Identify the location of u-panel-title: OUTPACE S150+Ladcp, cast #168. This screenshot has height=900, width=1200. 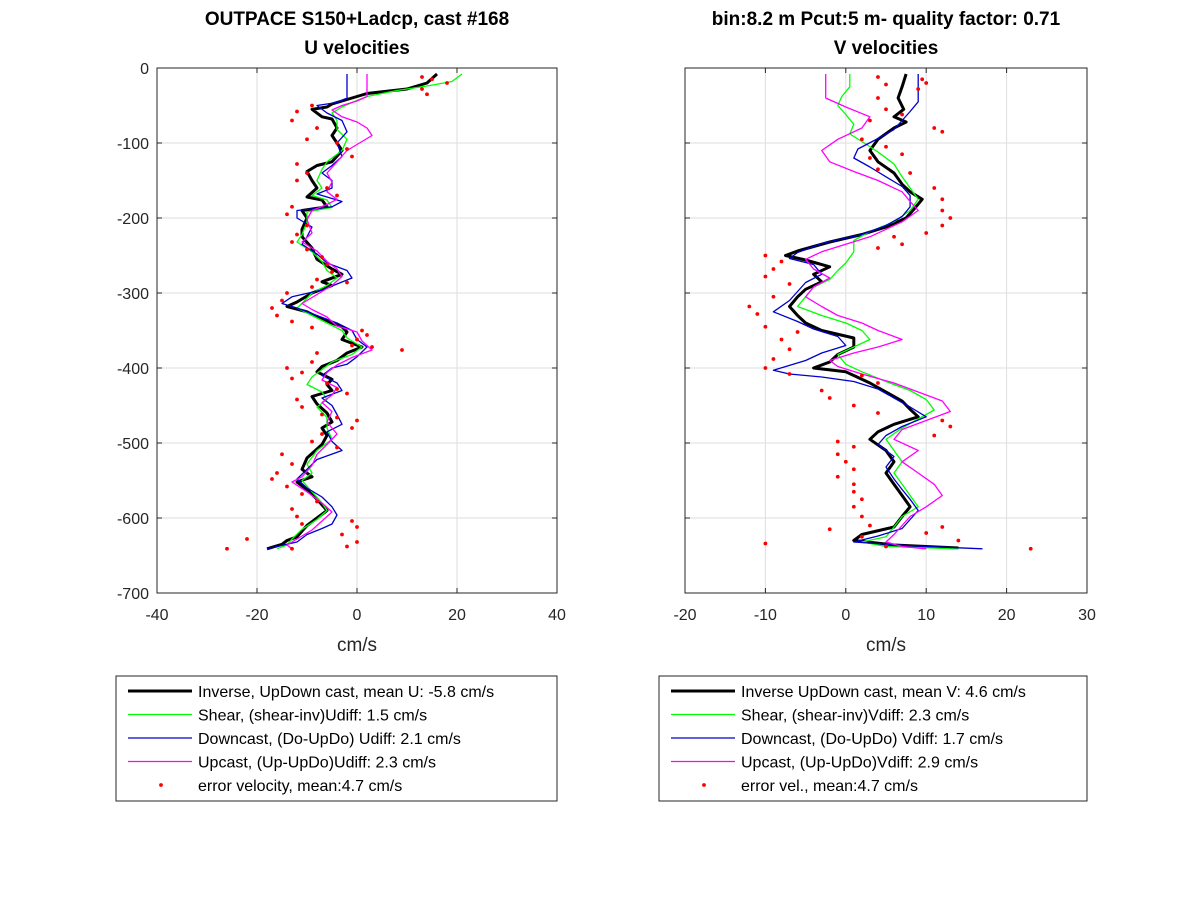
(357, 19).